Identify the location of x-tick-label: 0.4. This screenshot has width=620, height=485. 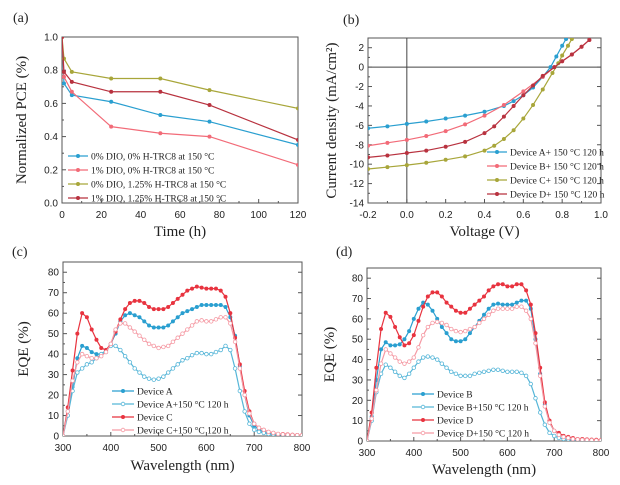
(485, 215).